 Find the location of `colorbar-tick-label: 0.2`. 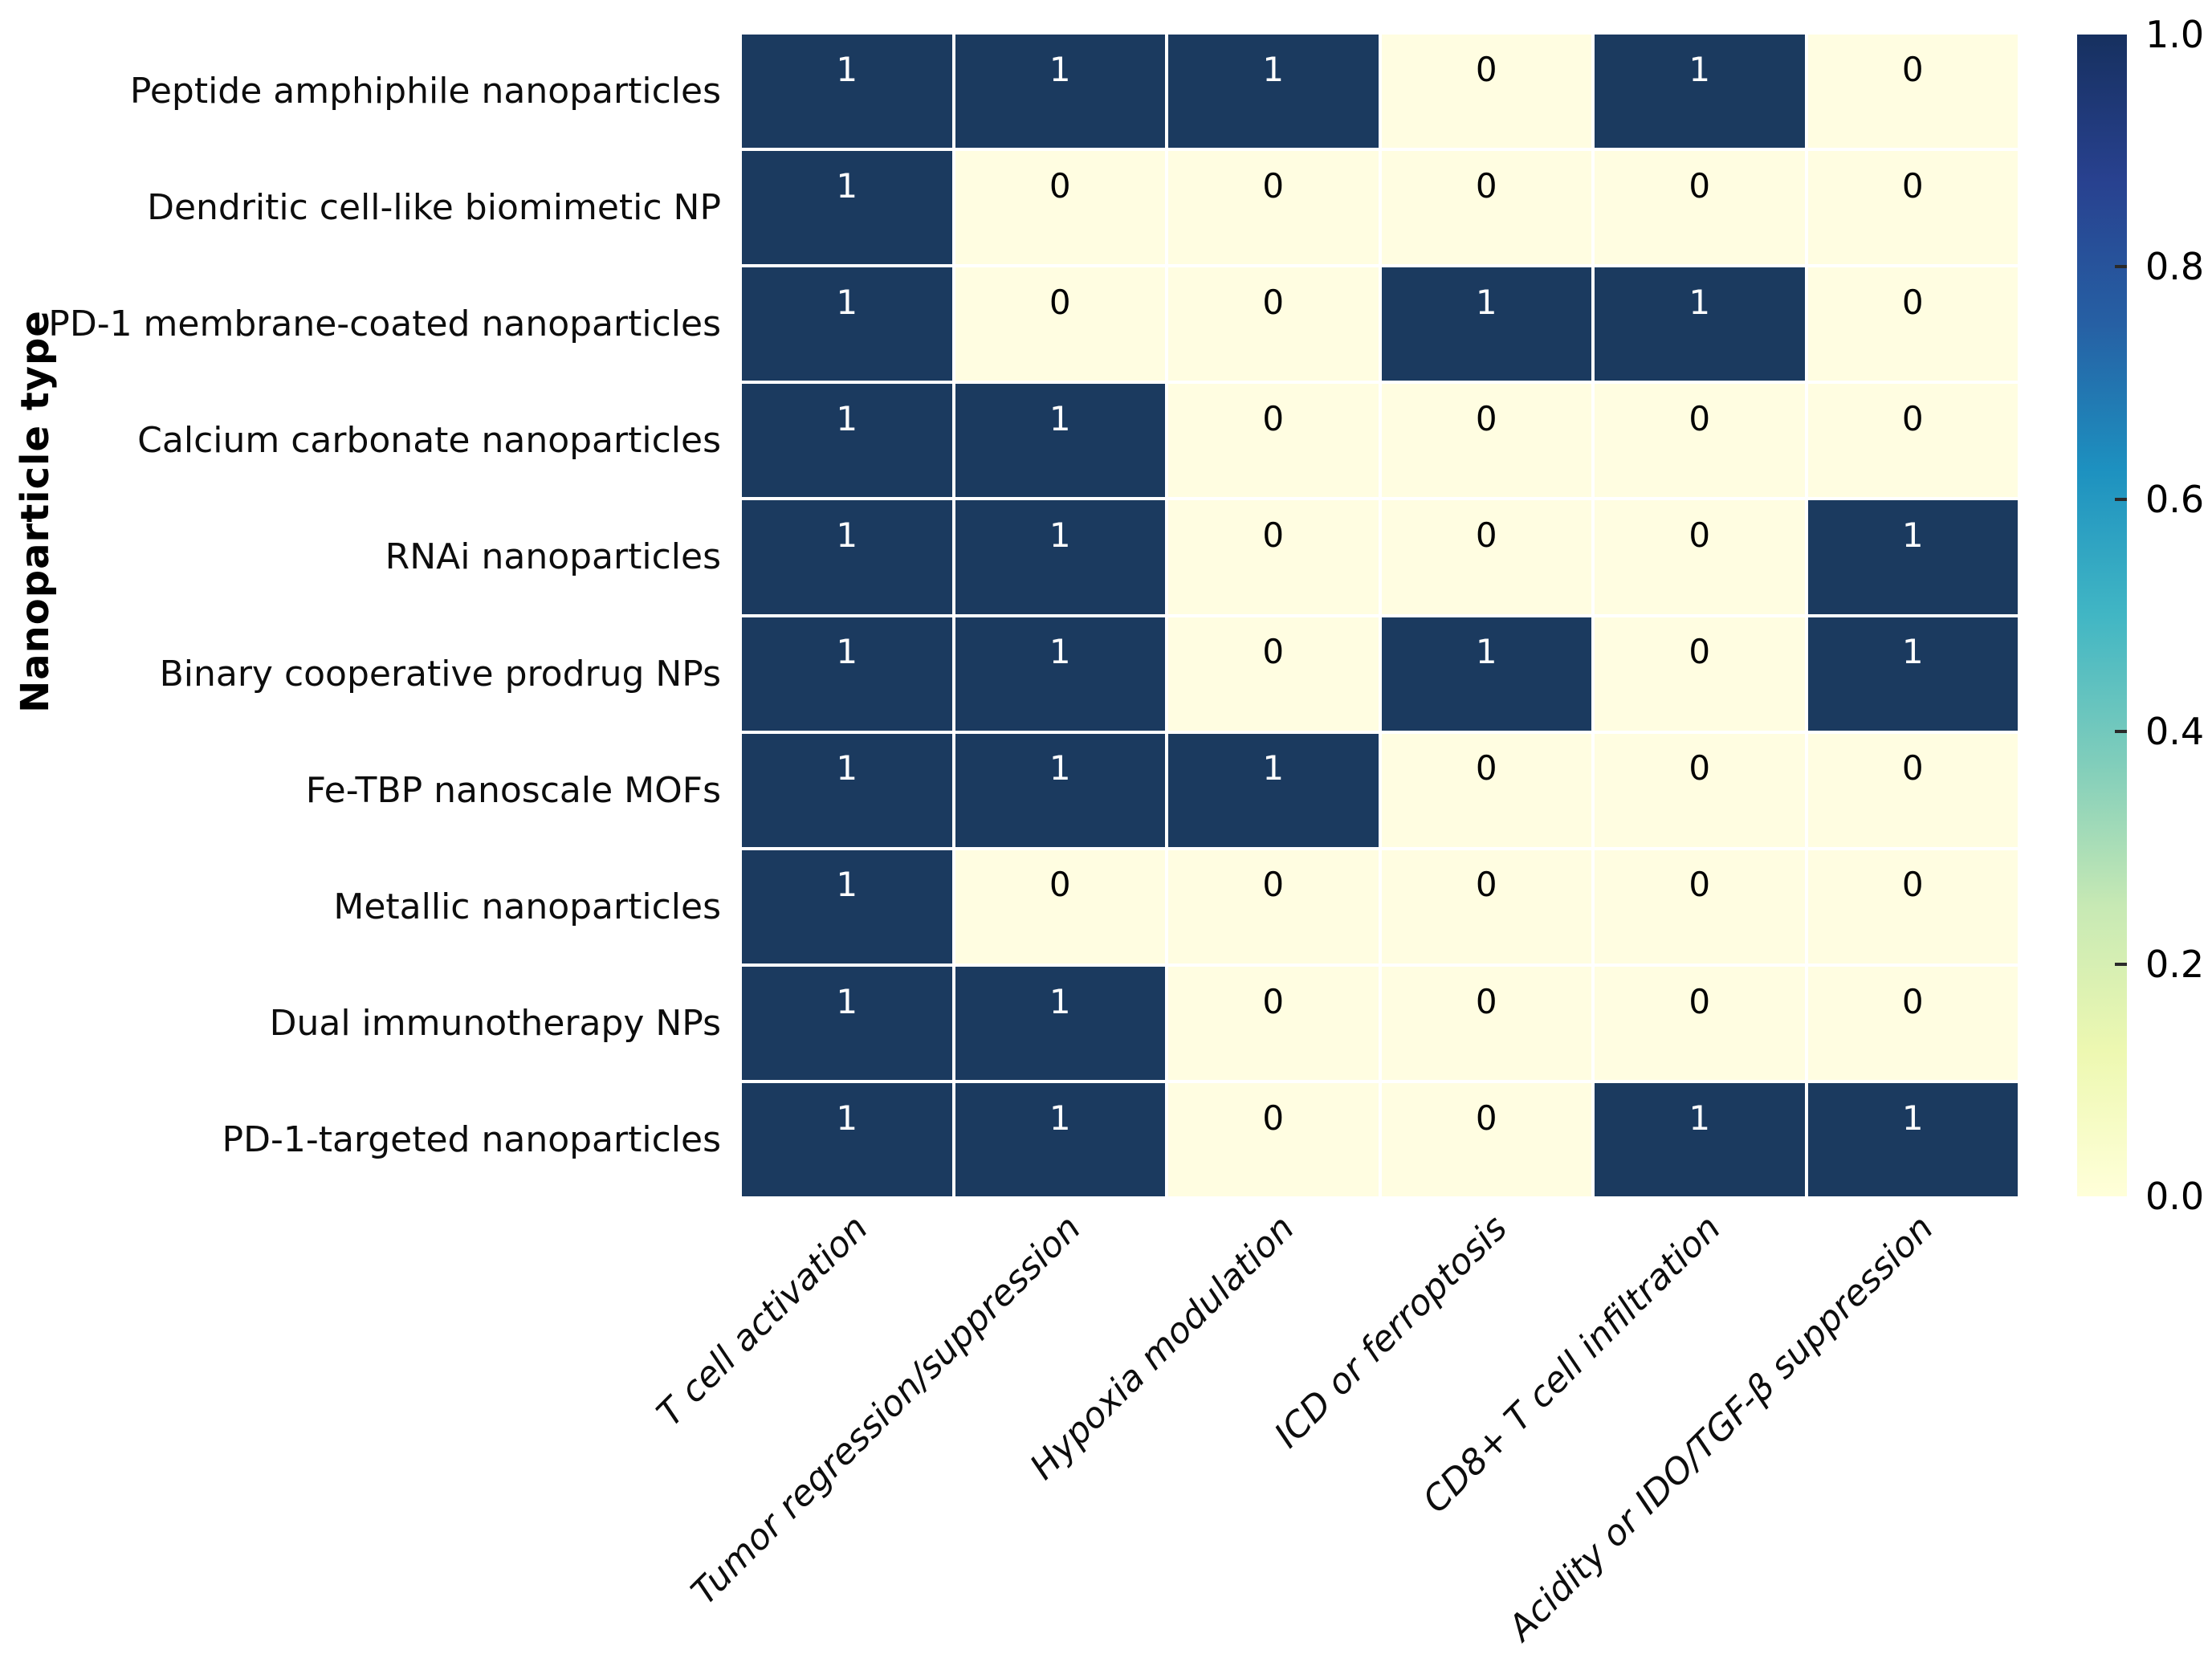

colorbar-tick-label: 0.2 is located at coordinates (2175, 964).